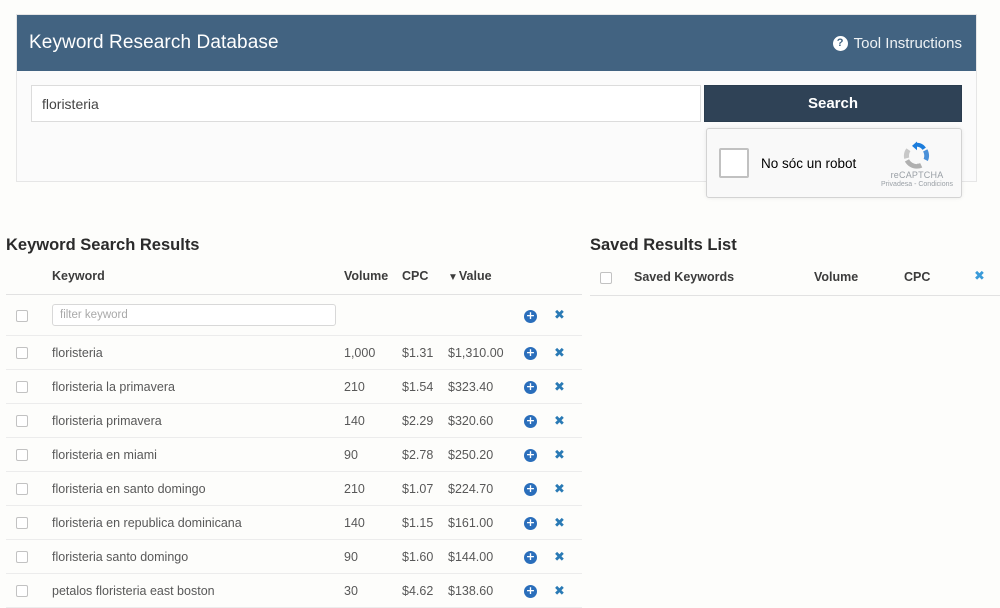  I want to click on search-input, so click(366, 103).